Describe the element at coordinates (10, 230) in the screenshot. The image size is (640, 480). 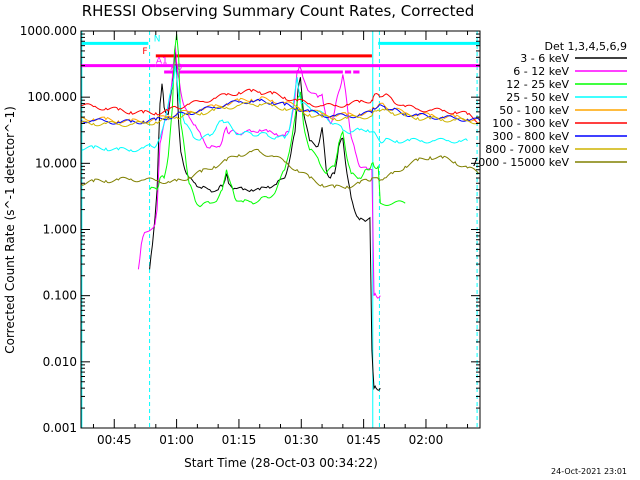
I see `y-axis-label: Corrected Count Rate (s^-1 detector^-1)` at that location.